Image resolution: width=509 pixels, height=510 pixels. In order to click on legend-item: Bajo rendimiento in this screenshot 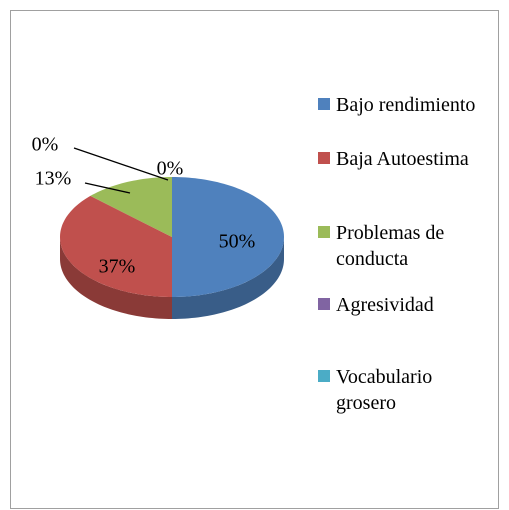, I will do `click(403, 105)`.